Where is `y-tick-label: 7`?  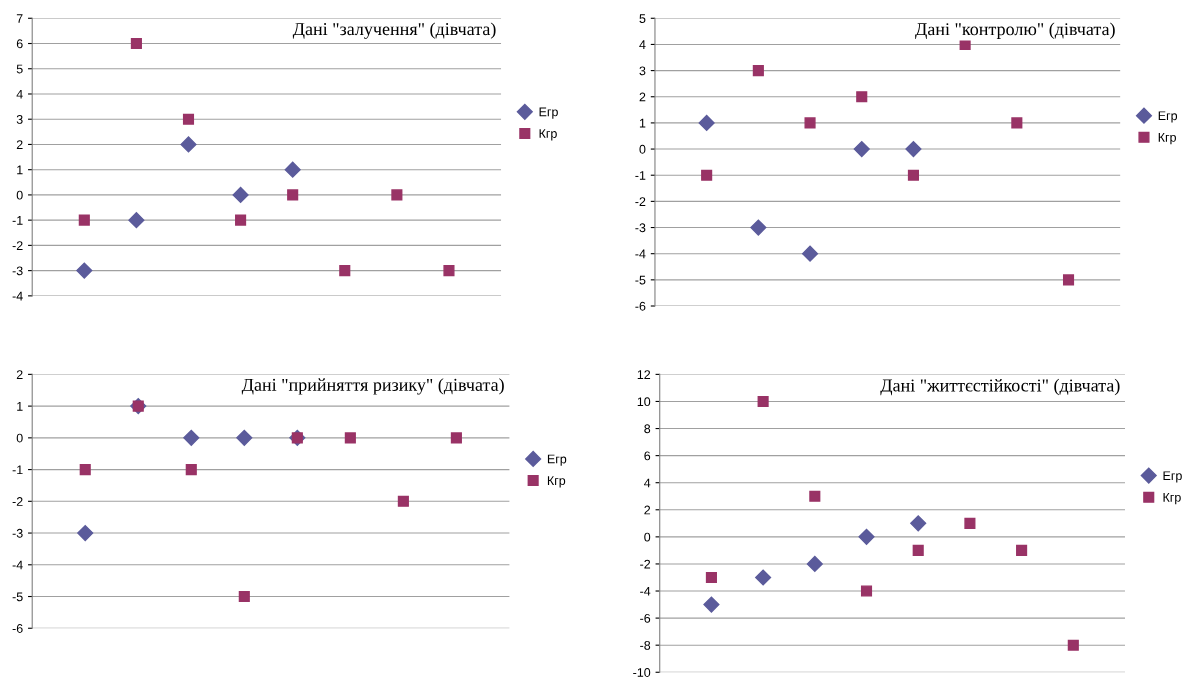
y-tick-label: 7 is located at coordinates (19, 18).